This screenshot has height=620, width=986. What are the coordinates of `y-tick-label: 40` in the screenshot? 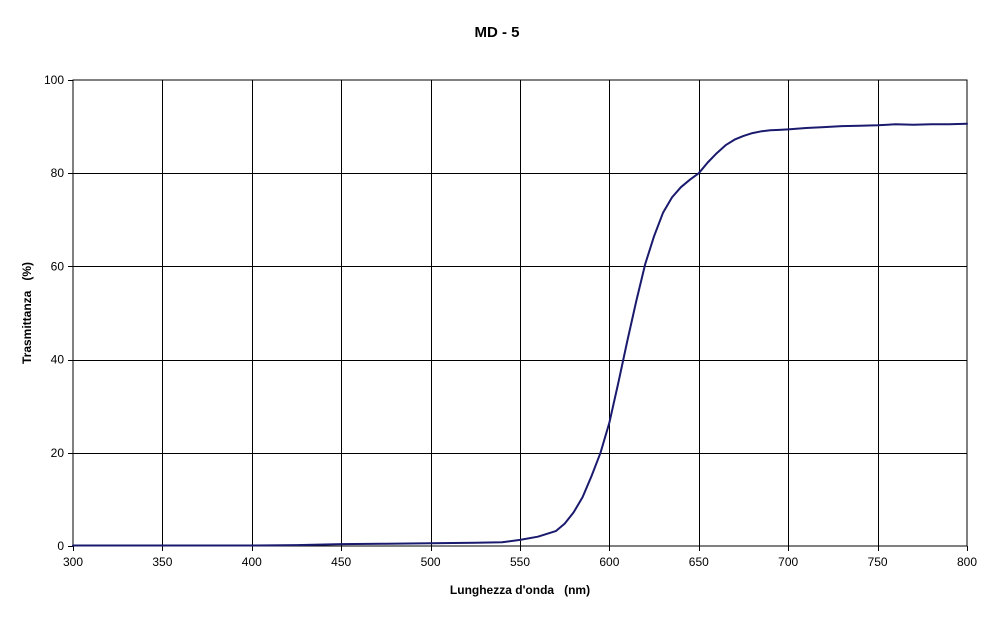 It's located at (58, 360).